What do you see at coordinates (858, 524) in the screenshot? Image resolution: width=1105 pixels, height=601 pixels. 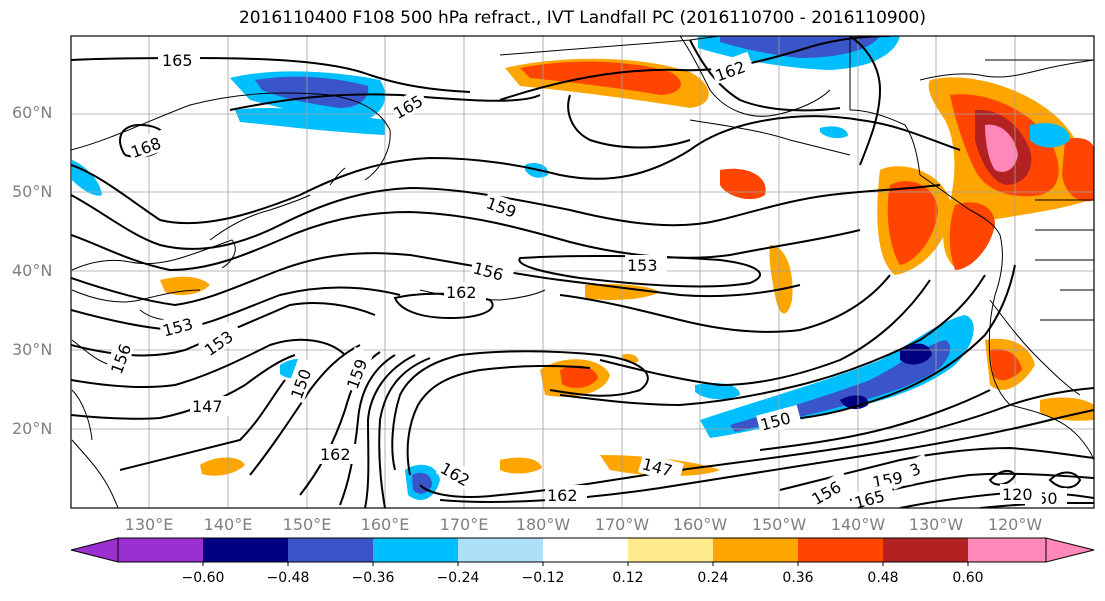 I see `lon-label: 140°W` at bounding box center [858, 524].